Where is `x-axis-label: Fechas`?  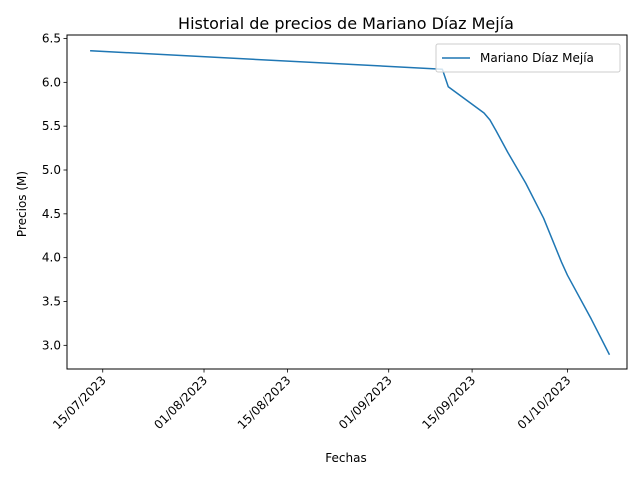 x-axis-label: Fechas is located at coordinates (345, 458).